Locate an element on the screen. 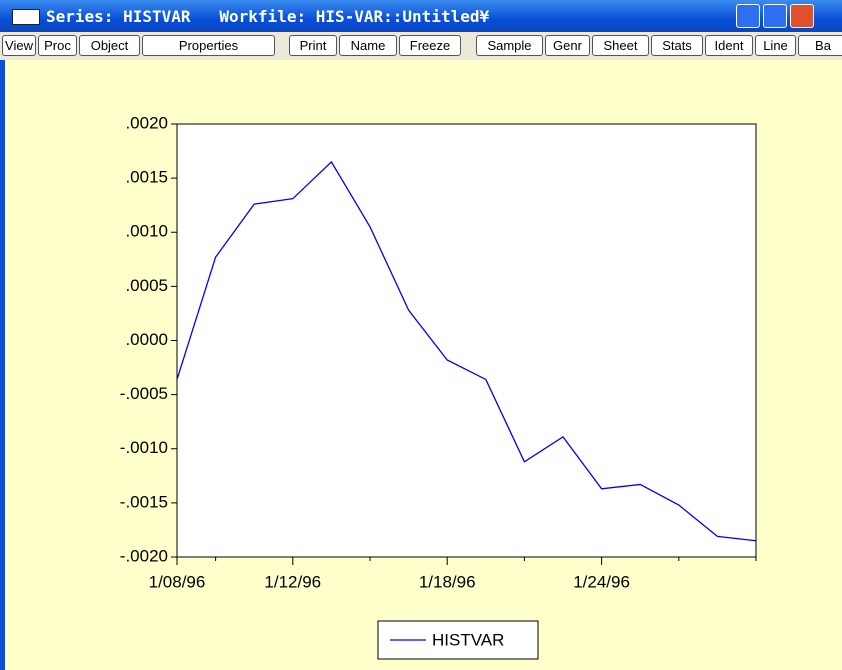  toolbar-button: Proc is located at coordinates (57, 45).